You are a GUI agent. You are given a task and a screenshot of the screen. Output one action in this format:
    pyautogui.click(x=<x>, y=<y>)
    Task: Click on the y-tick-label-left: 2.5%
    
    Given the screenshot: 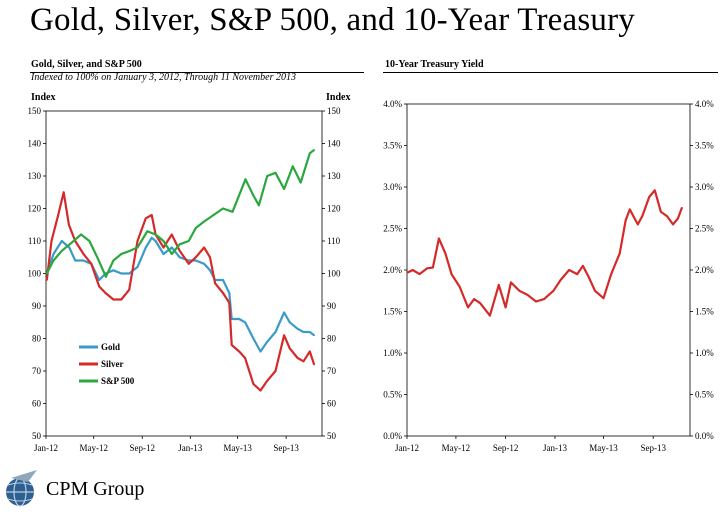 What is the action you would take?
    pyautogui.click(x=392, y=229)
    